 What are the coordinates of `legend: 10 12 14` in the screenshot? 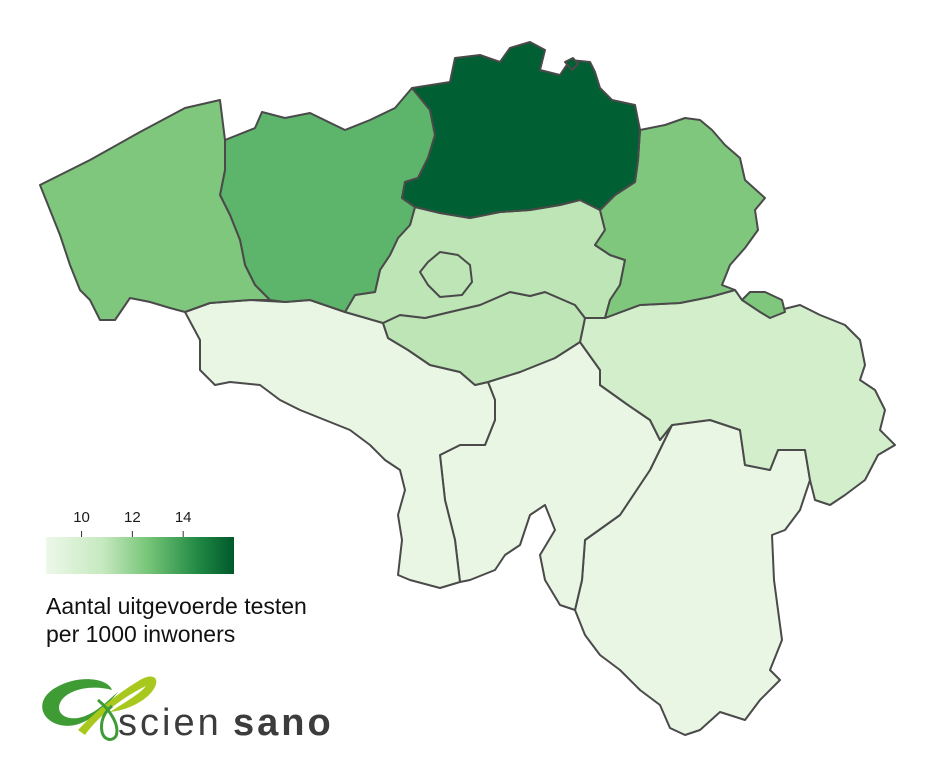 It's located at (140, 541).